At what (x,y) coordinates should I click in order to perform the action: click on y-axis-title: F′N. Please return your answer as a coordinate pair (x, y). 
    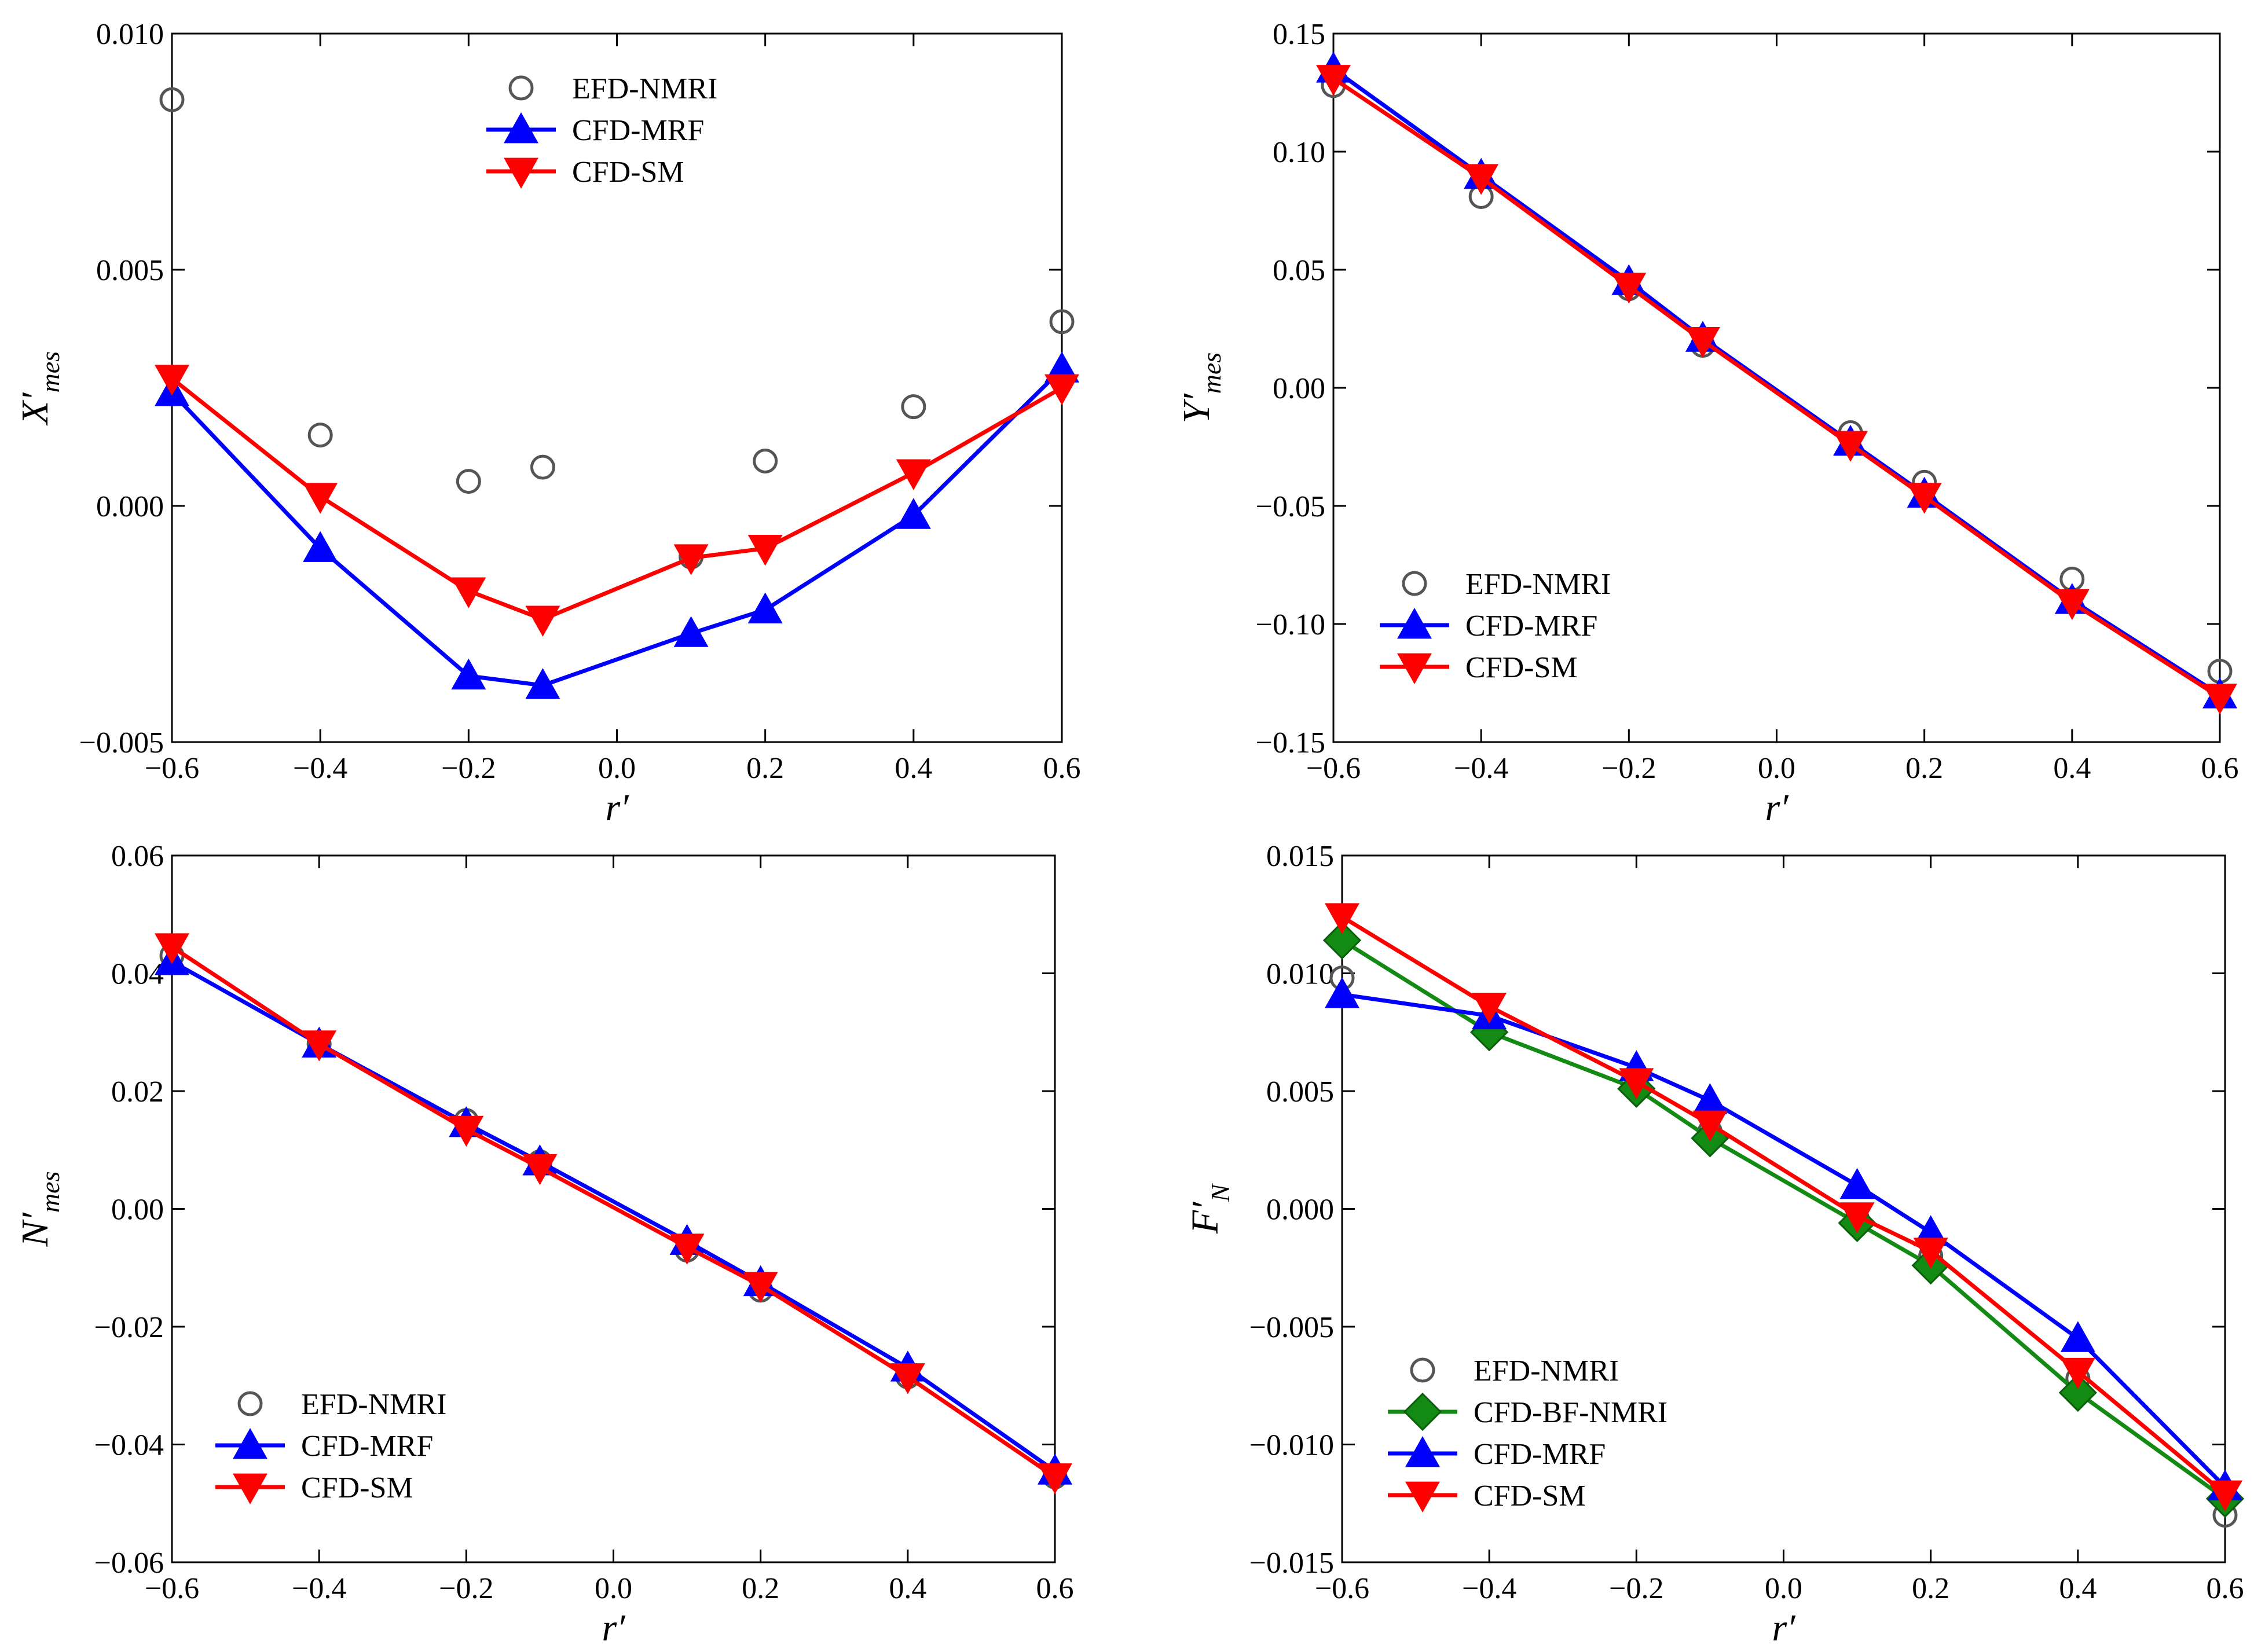
    Looking at the image, I should click on (1209, 1209).